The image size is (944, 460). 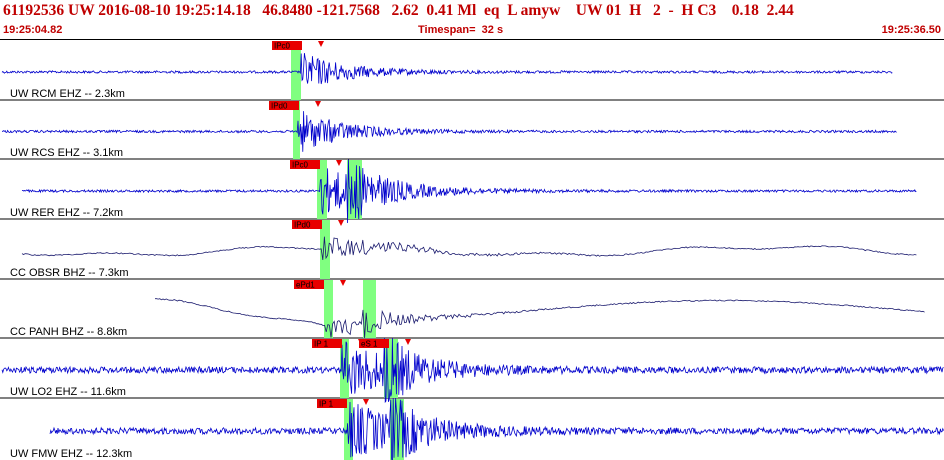 What do you see at coordinates (305, 285) in the screenshot?
I see `pick-label: ePd1` at bounding box center [305, 285].